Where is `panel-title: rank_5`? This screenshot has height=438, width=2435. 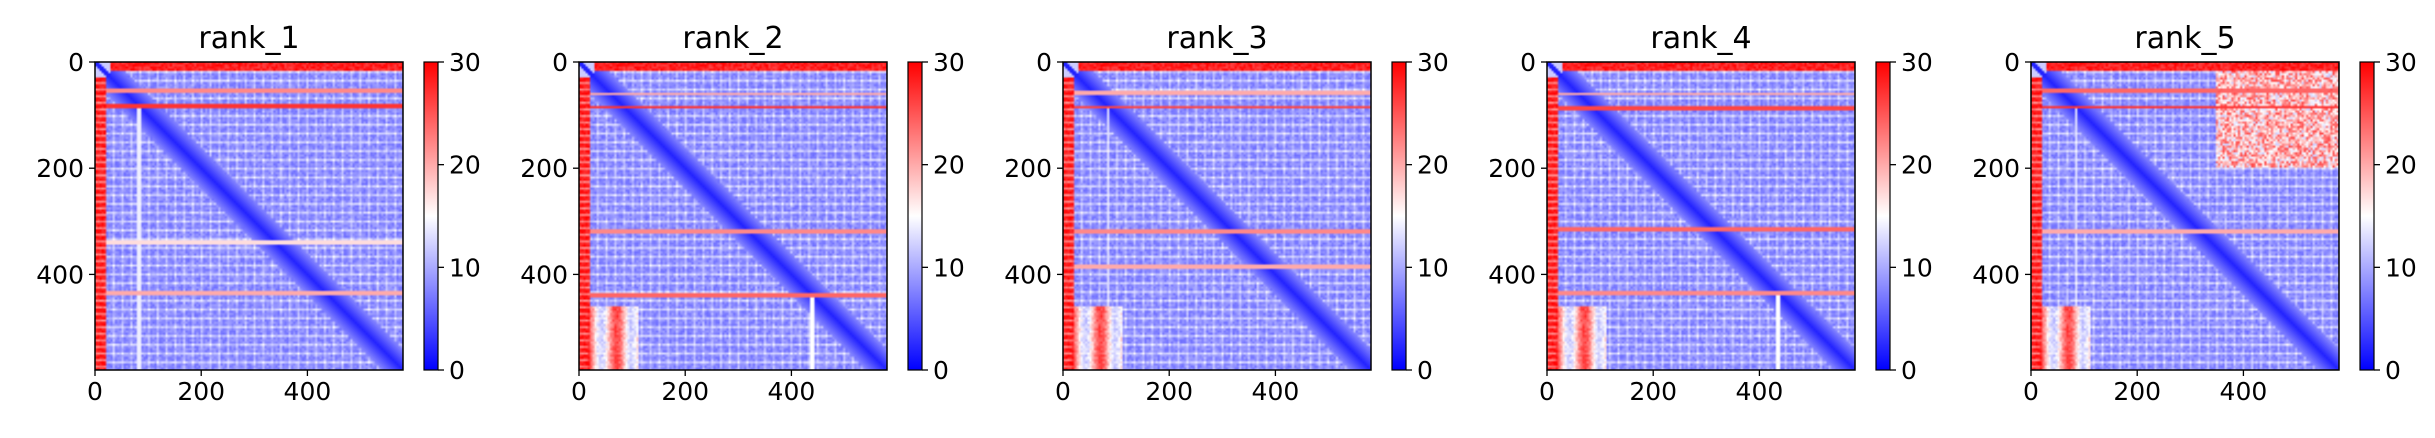
panel-title: rank_5 is located at coordinates (2184, 38).